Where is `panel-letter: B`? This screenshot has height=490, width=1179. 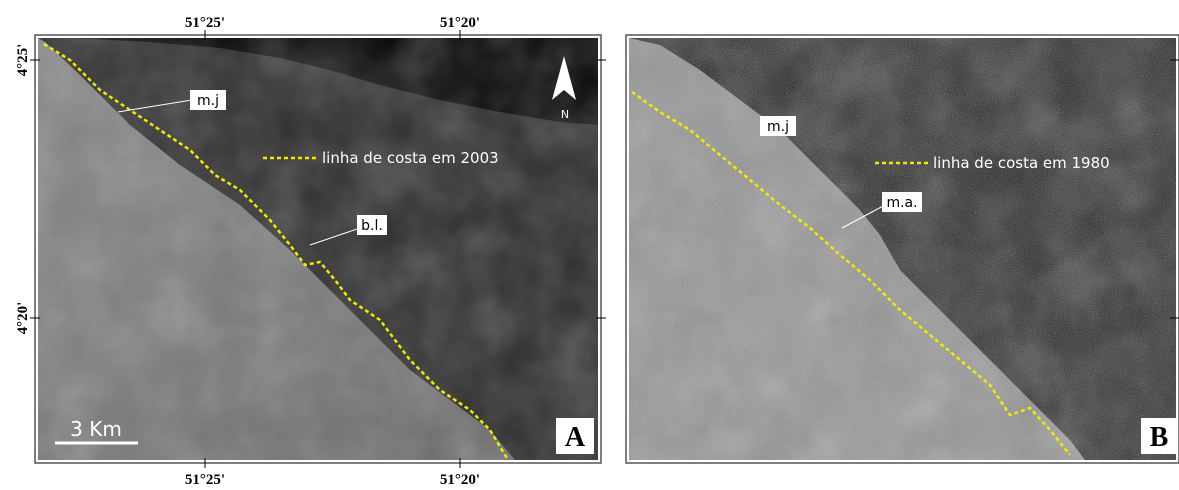 panel-letter: B is located at coordinates (1159, 437).